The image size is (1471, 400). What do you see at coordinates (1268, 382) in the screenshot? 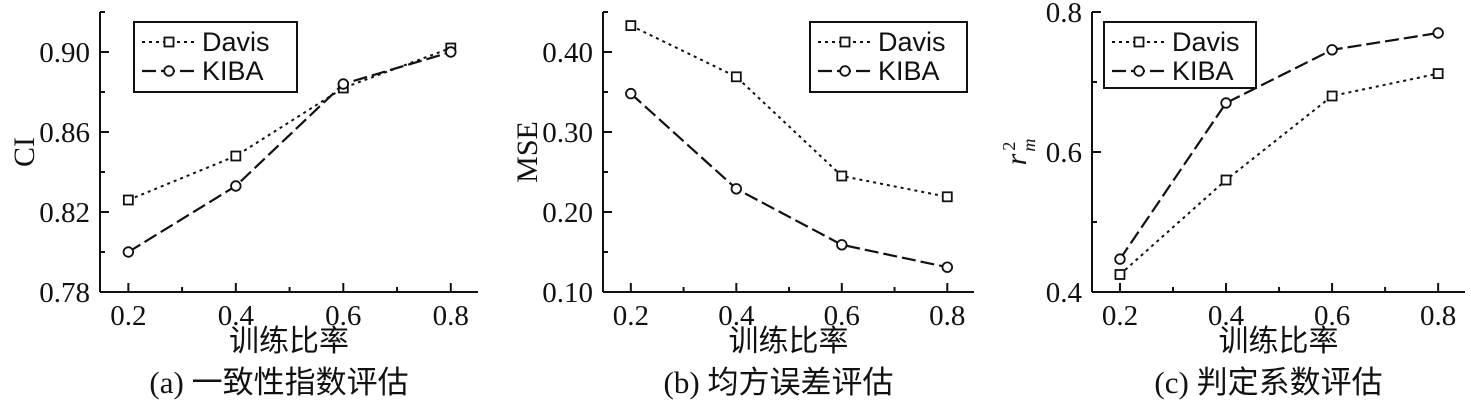
I see `chart-caption: (c) 判定系数评估` at bounding box center [1268, 382].